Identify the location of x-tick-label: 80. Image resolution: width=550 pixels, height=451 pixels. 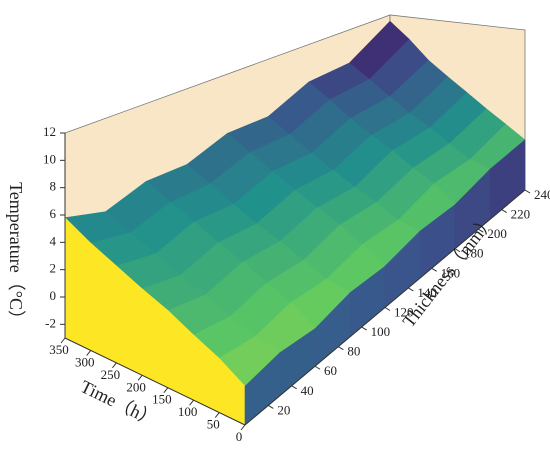
(353, 351).